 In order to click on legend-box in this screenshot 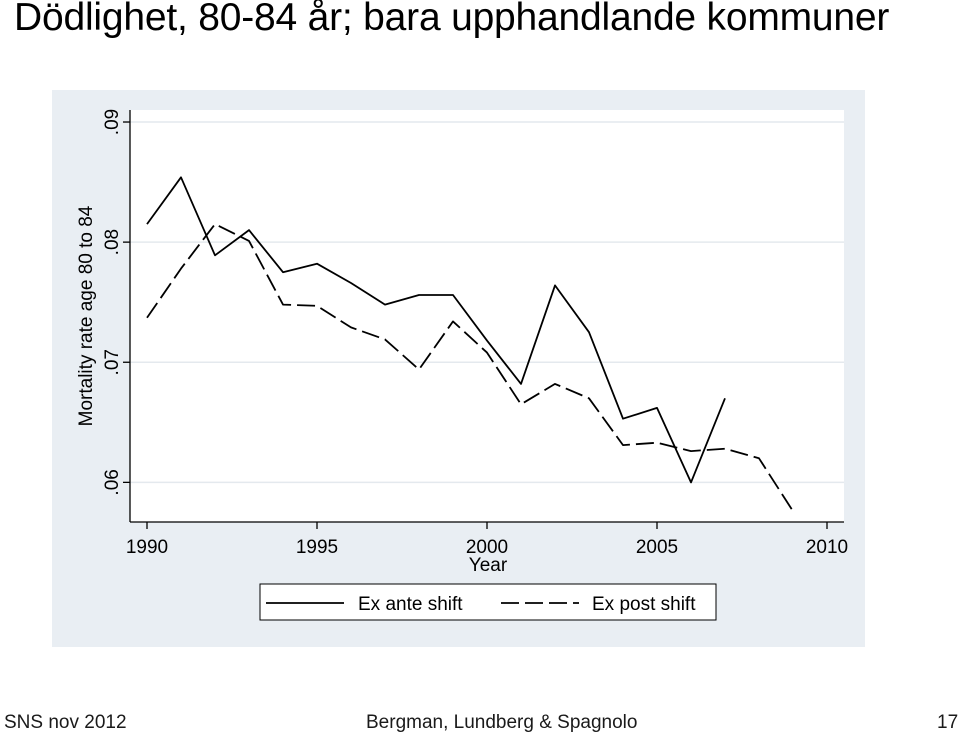, I will do `click(488, 602)`.